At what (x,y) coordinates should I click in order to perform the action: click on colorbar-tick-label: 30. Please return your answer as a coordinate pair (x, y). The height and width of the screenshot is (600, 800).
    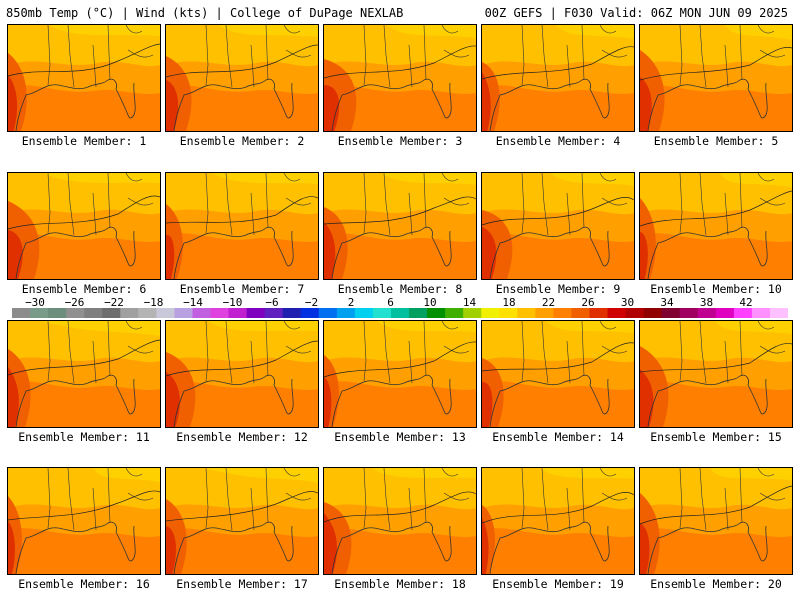
    Looking at the image, I should click on (627, 302).